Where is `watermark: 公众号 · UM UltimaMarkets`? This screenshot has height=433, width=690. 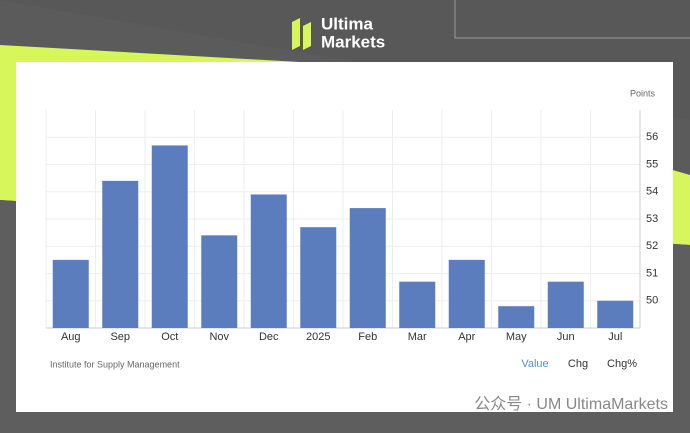
watermark: 公众号 · UM UltimaMarkets is located at coordinates (571, 404).